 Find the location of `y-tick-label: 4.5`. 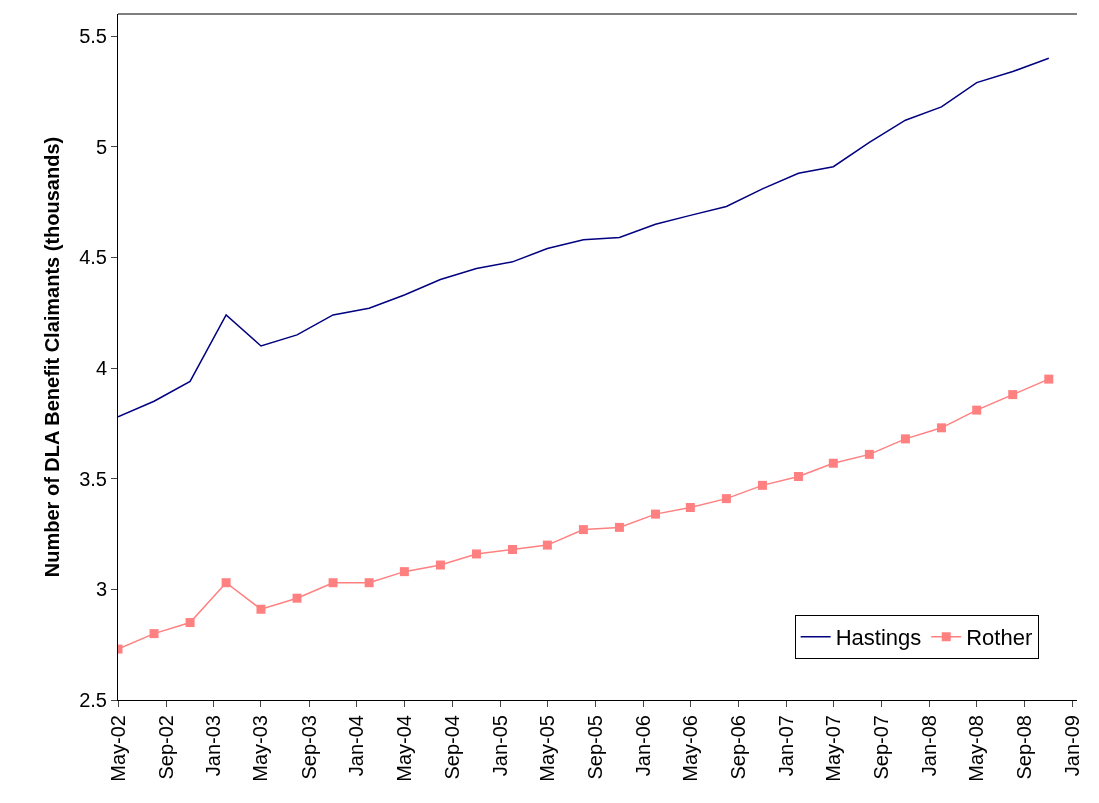

y-tick-label: 4.5 is located at coordinates (93, 257).